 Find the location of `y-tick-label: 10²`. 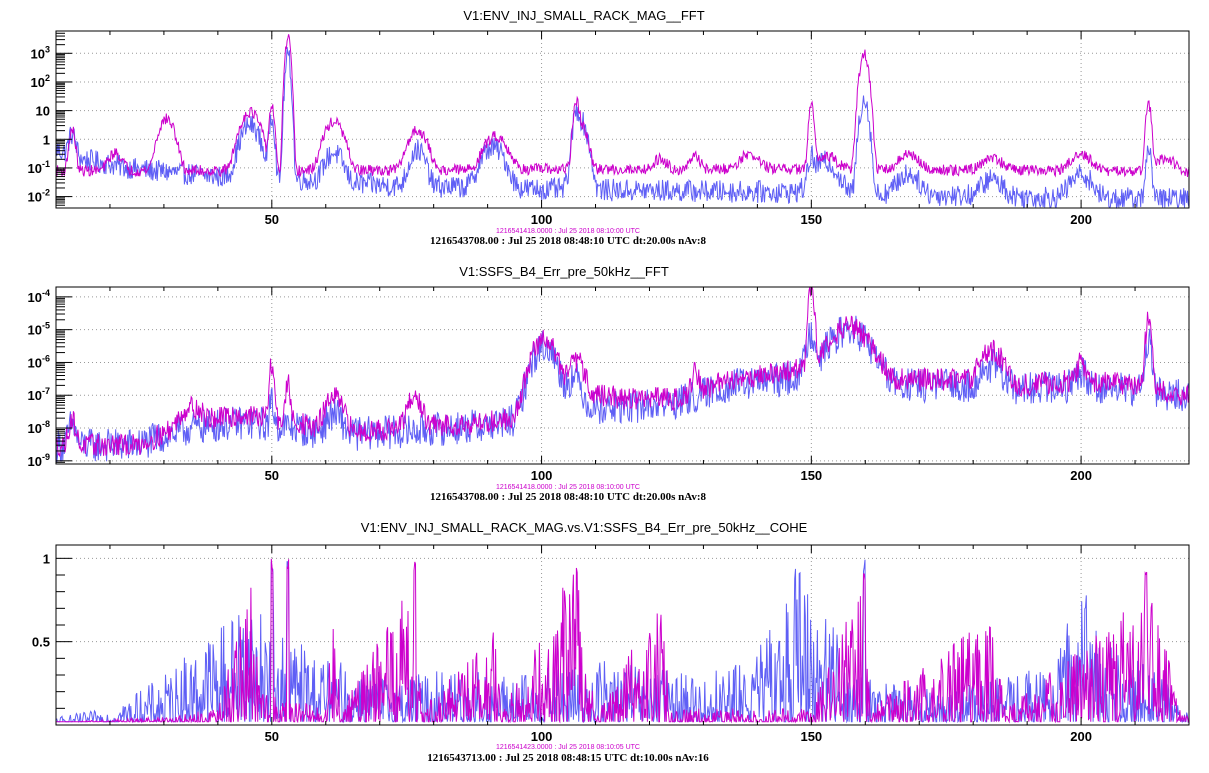

y-tick-label: 10² is located at coordinates (40, 81).